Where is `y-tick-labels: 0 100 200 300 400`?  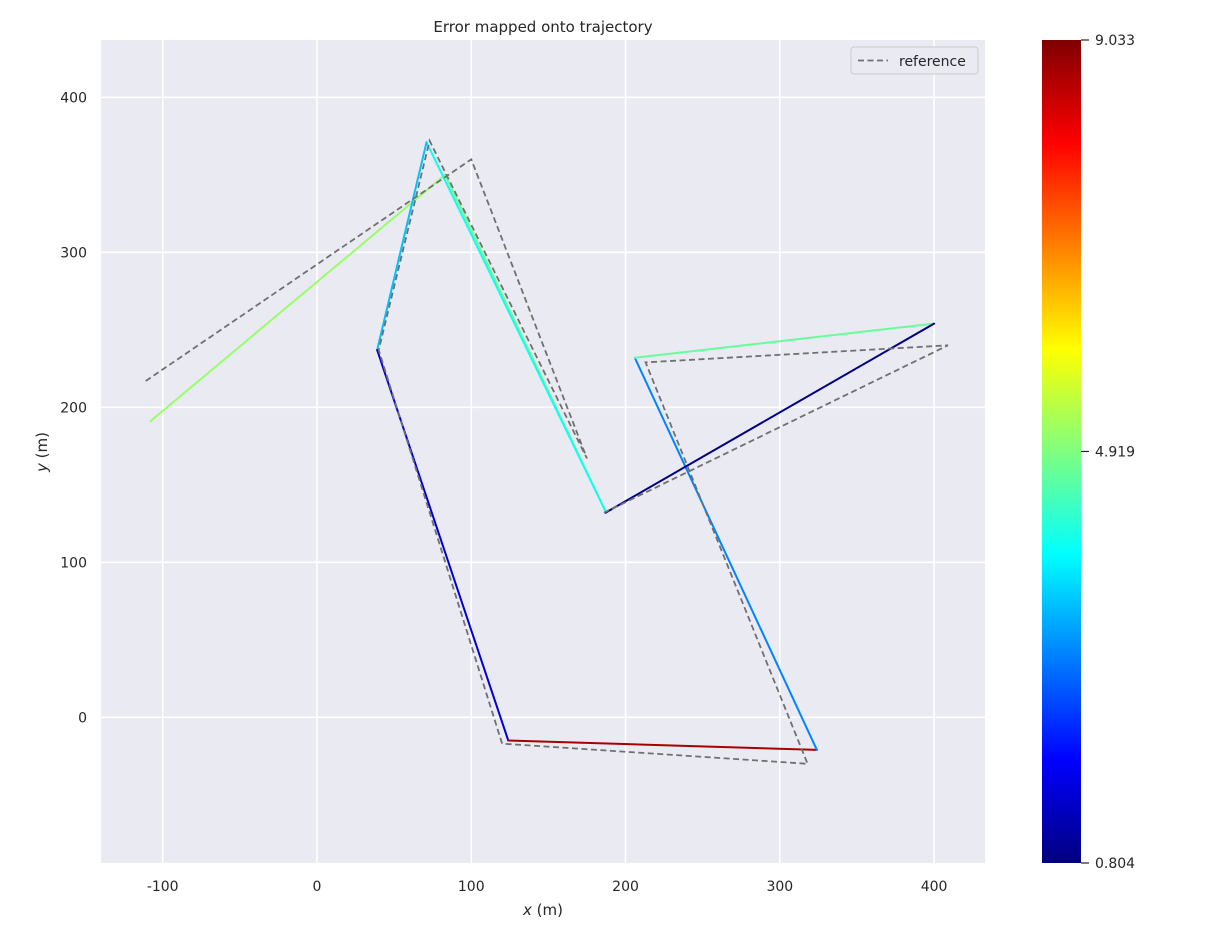 y-tick-labels: 0 100 200 300 400 is located at coordinates (73, 408).